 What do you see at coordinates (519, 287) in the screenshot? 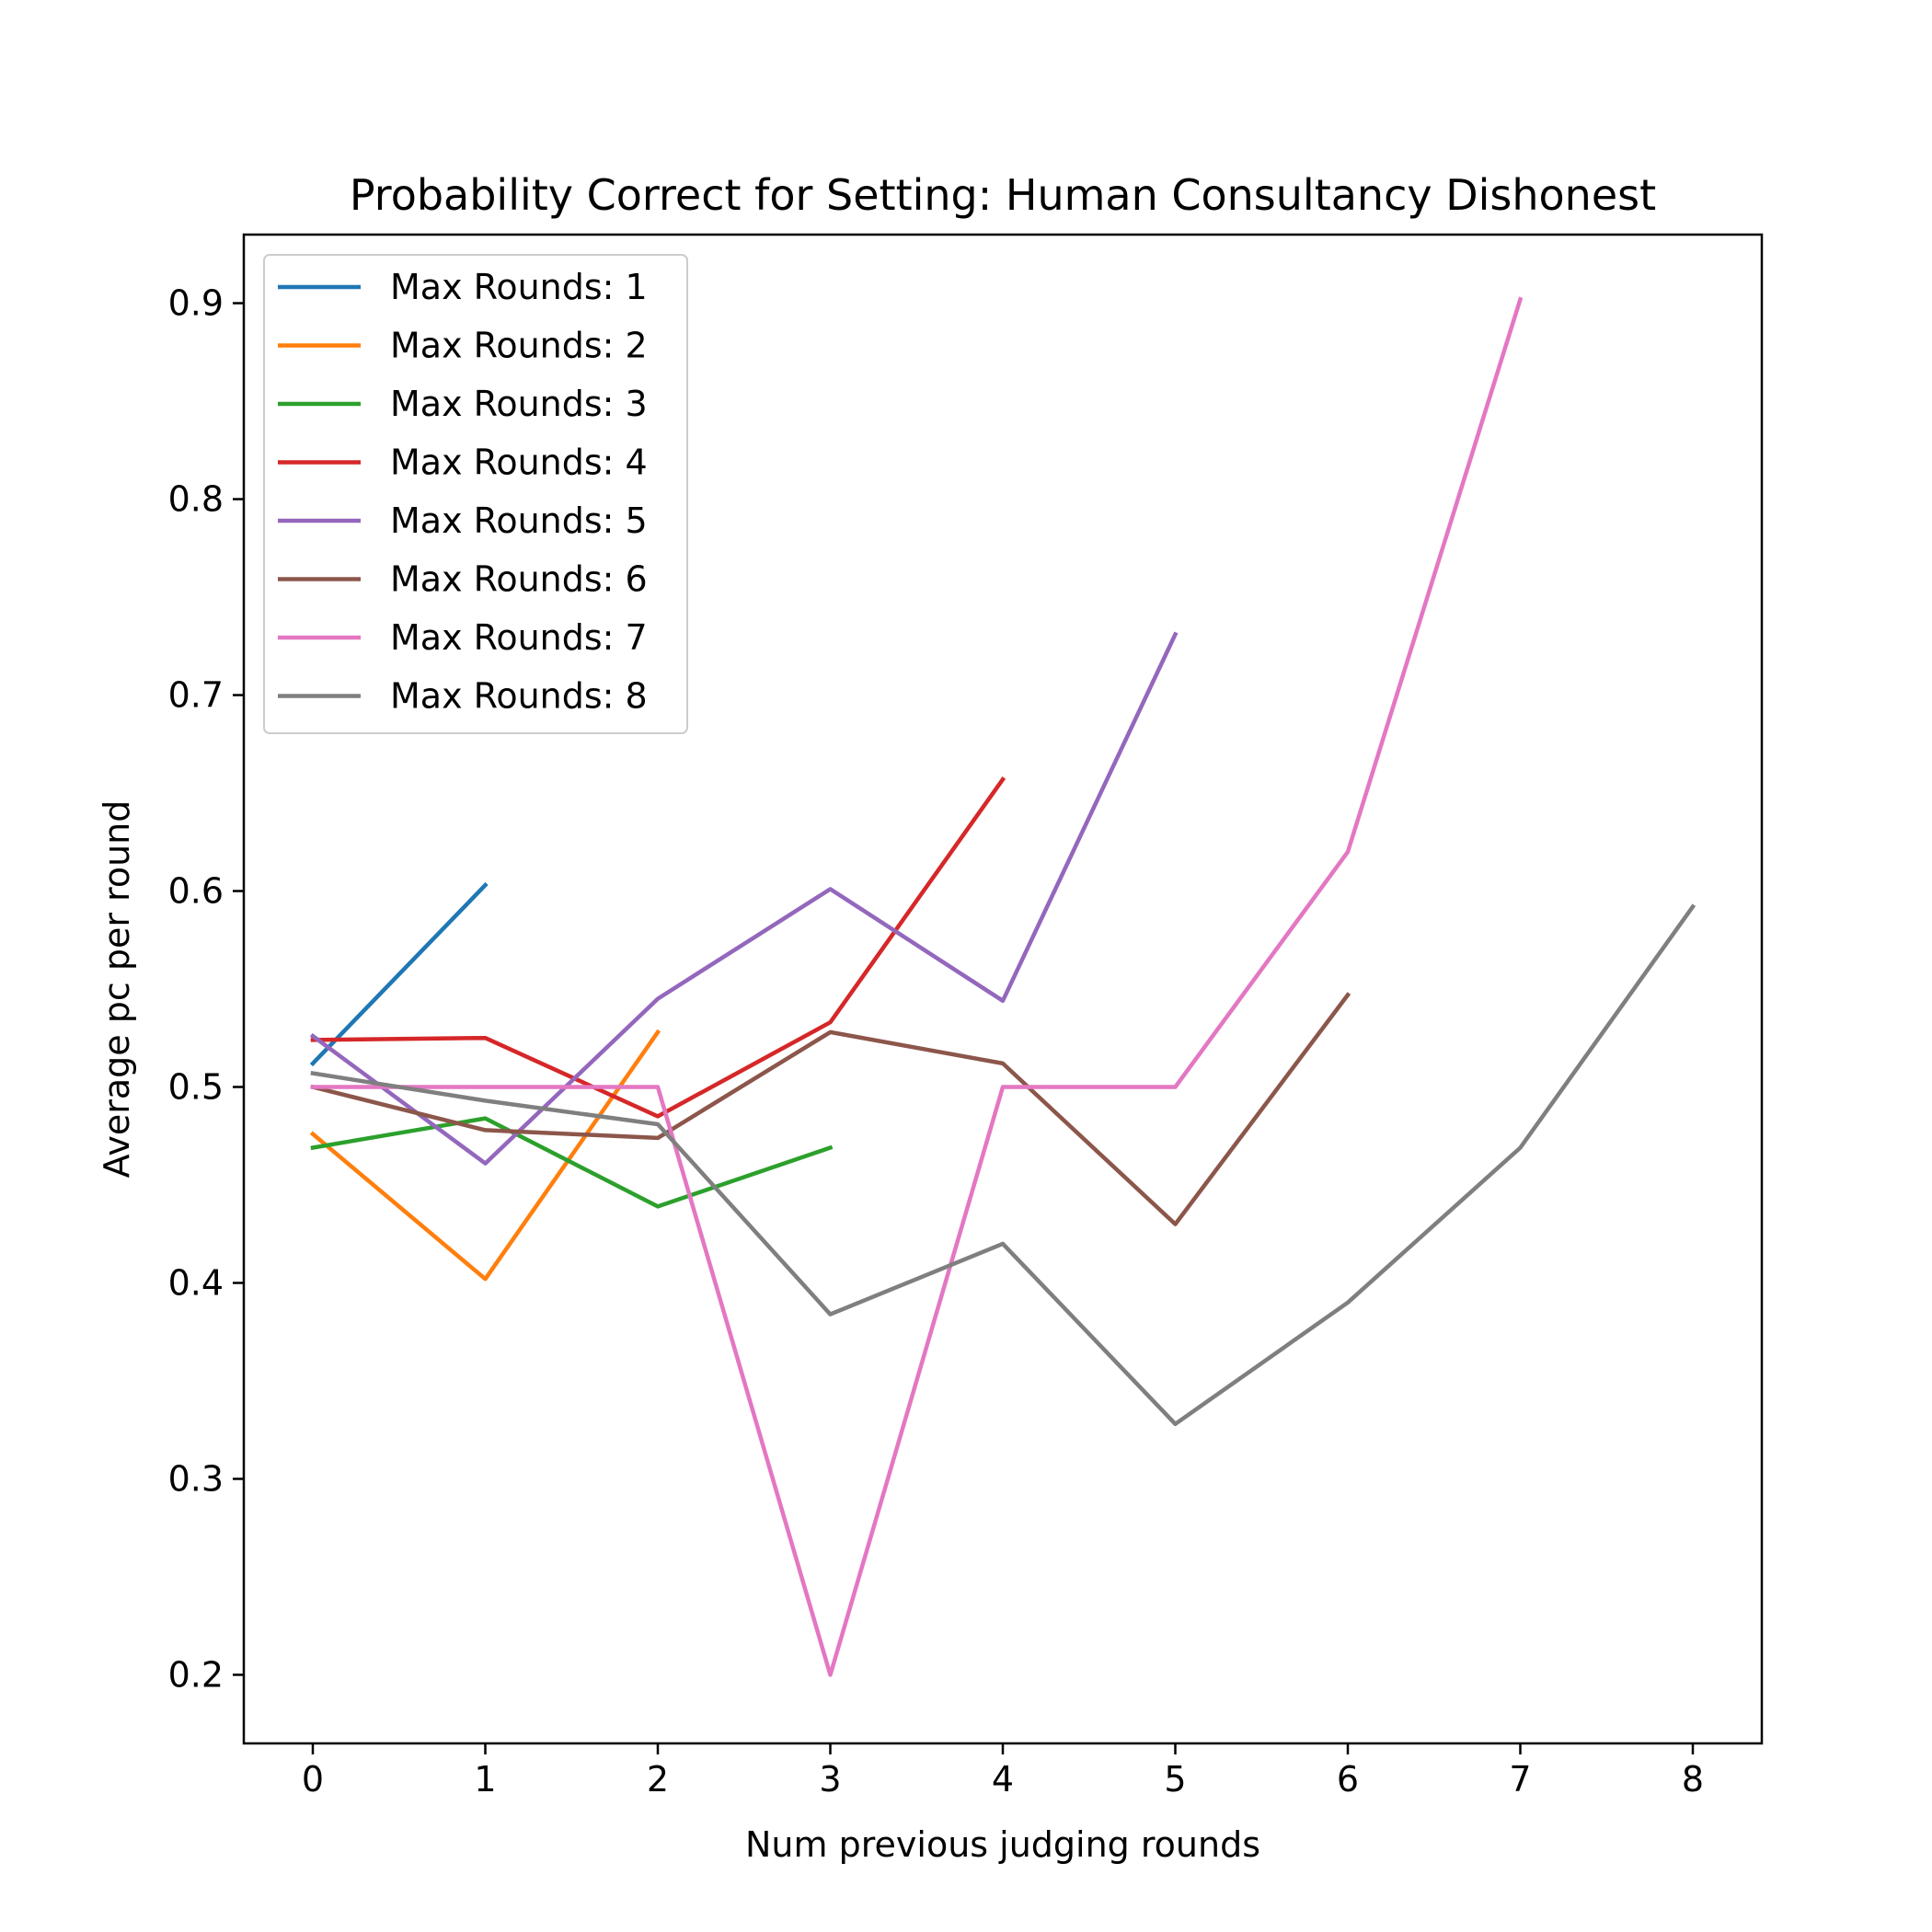
I see `legend-label-1: Max Rounds: 1` at bounding box center [519, 287].